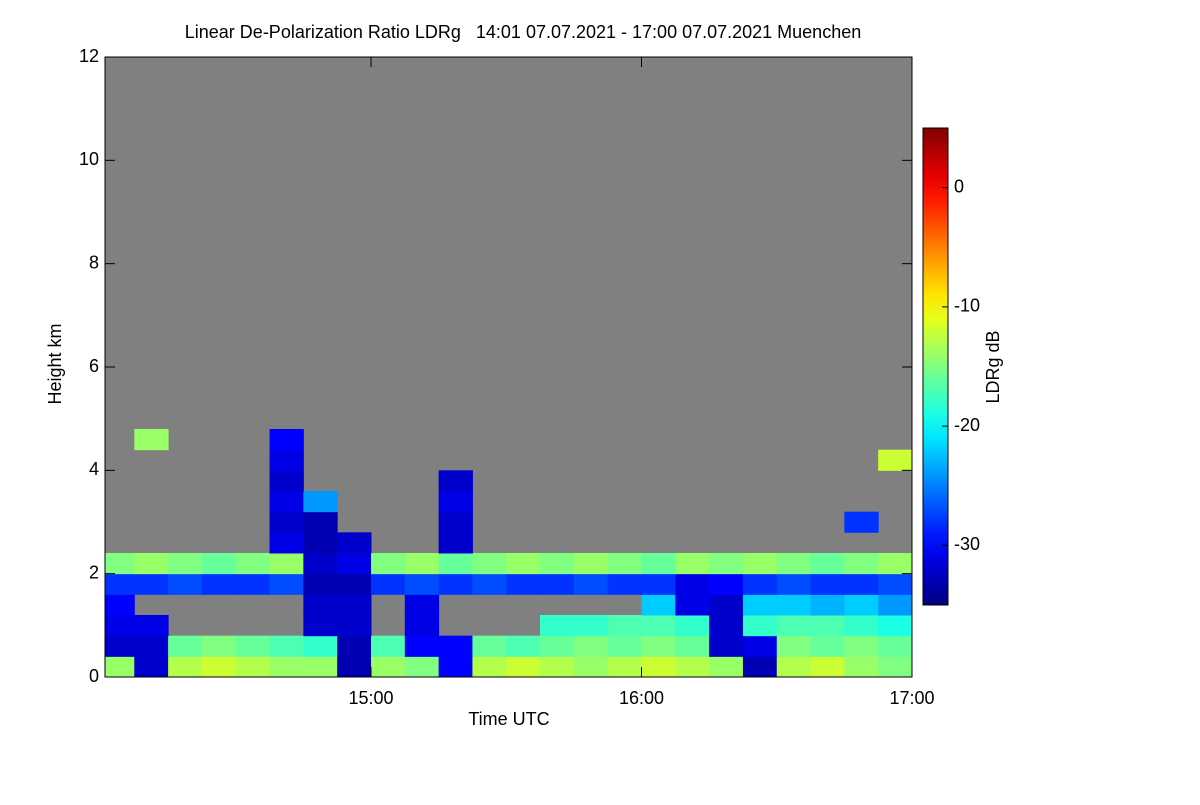 This screenshot has height=805, width=1200. Describe the element at coordinates (911, 698) in the screenshot. I see `x-tick-label: 17:00` at that location.